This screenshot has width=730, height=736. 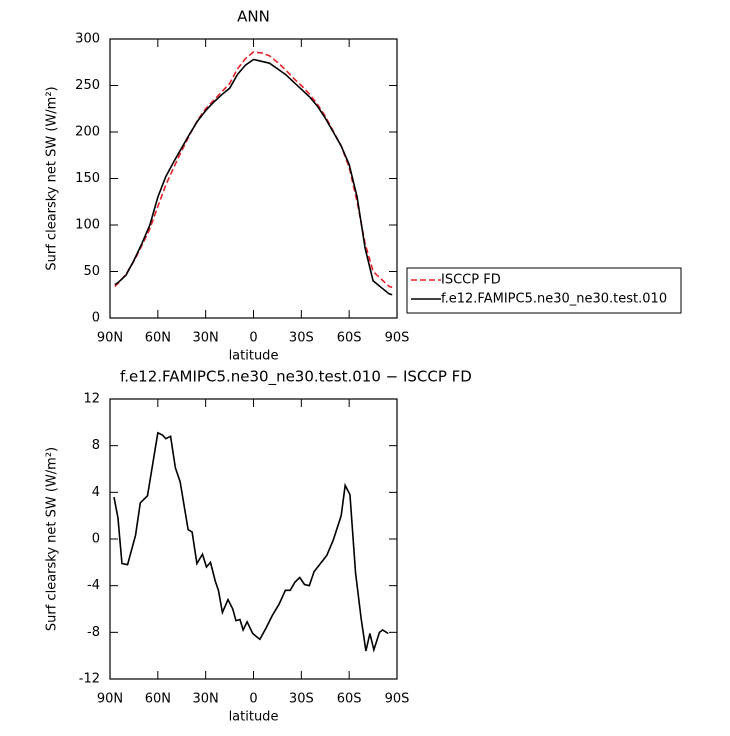 I want to click on legend-label: f.e12.FAMIPC5.ne30_ne30.test.010, so click(x=554, y=299).